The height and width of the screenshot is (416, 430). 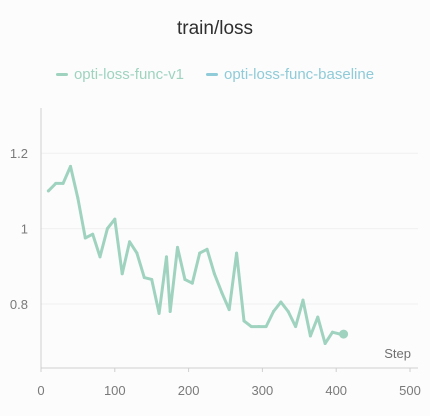 What do you see at coordinates (397, 353) in the screenshot?
I see `x-axis-label: Step` at bounding box center [397, 353].